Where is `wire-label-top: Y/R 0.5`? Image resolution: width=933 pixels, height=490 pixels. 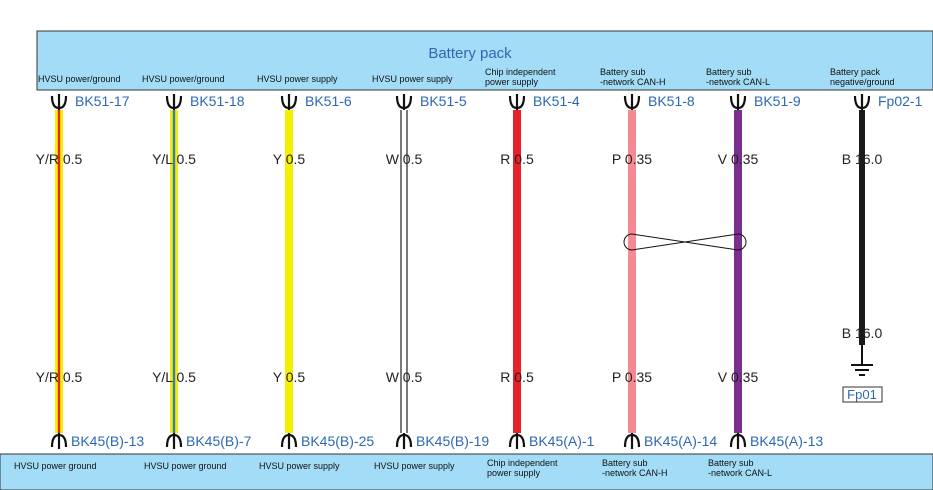 wire-label-top: Y/R 0.5 is located at coordinates (59, 159).